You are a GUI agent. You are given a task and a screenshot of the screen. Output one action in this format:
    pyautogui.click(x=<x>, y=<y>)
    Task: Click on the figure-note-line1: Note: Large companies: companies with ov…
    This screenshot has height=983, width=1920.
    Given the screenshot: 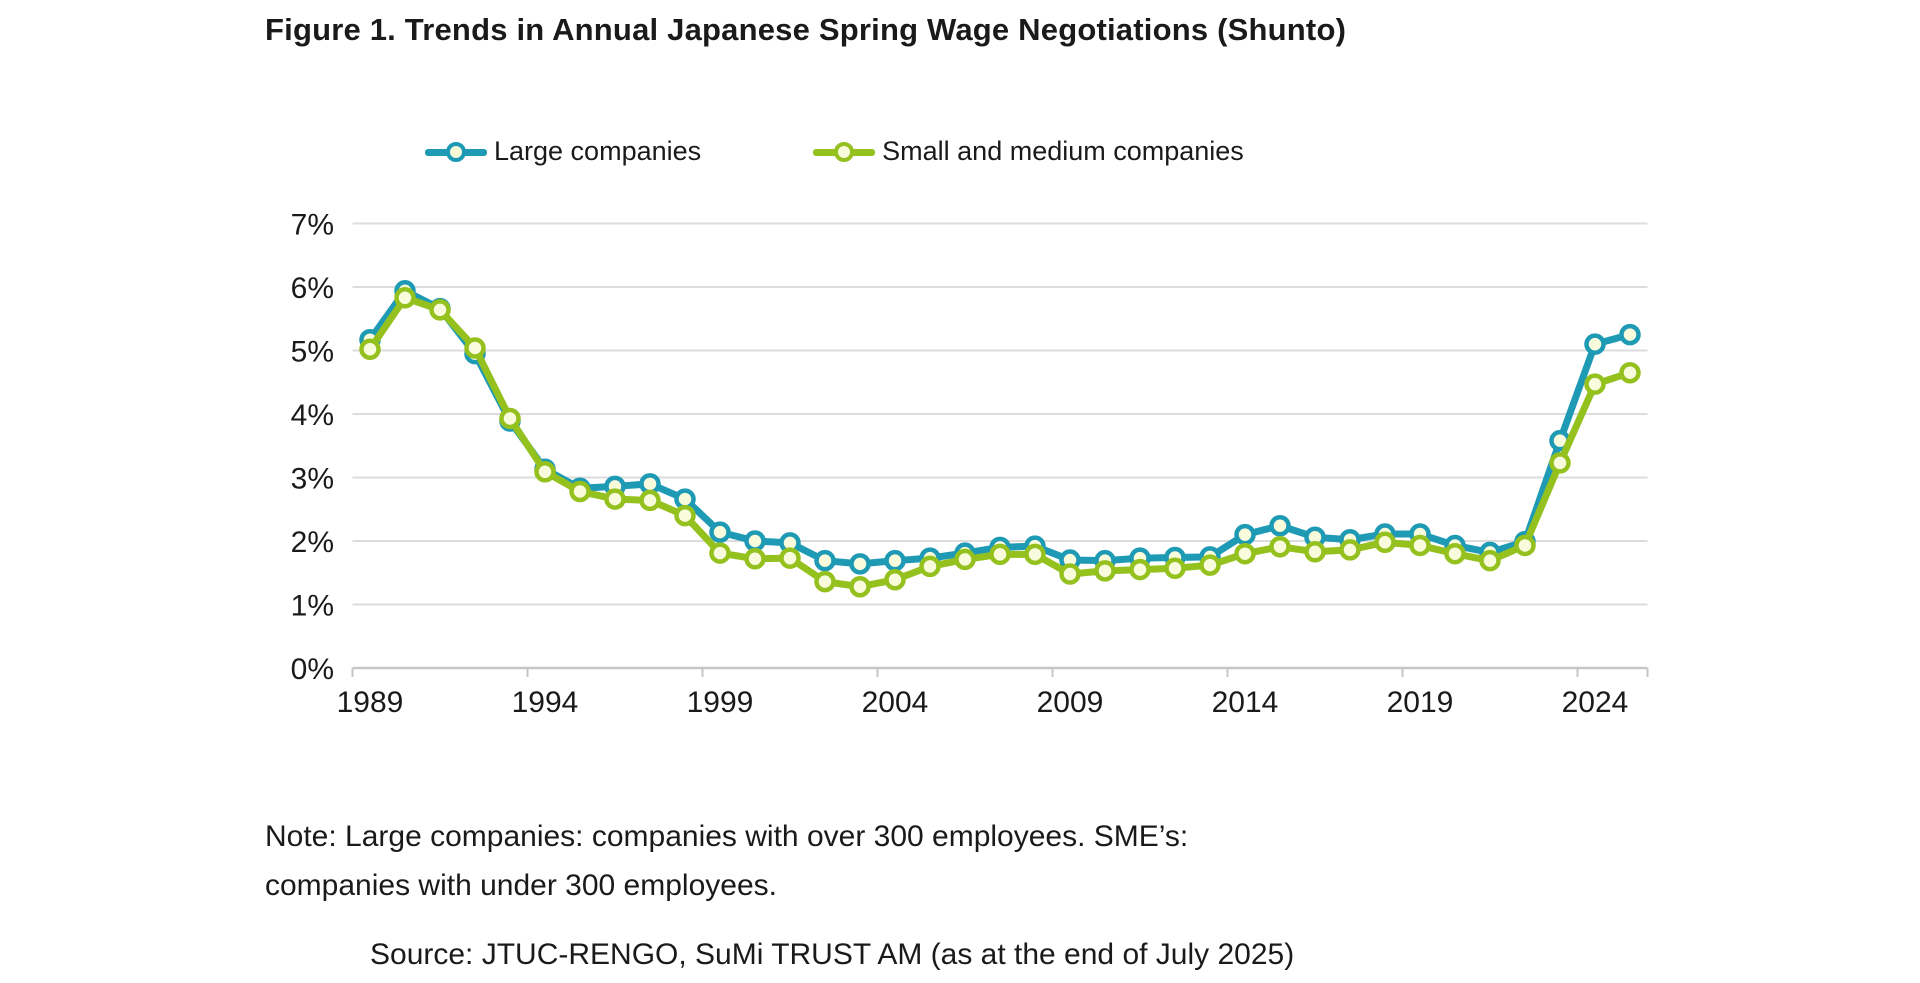 What is the action you would take?
    pyautogui.click(x=727, y=836)
    